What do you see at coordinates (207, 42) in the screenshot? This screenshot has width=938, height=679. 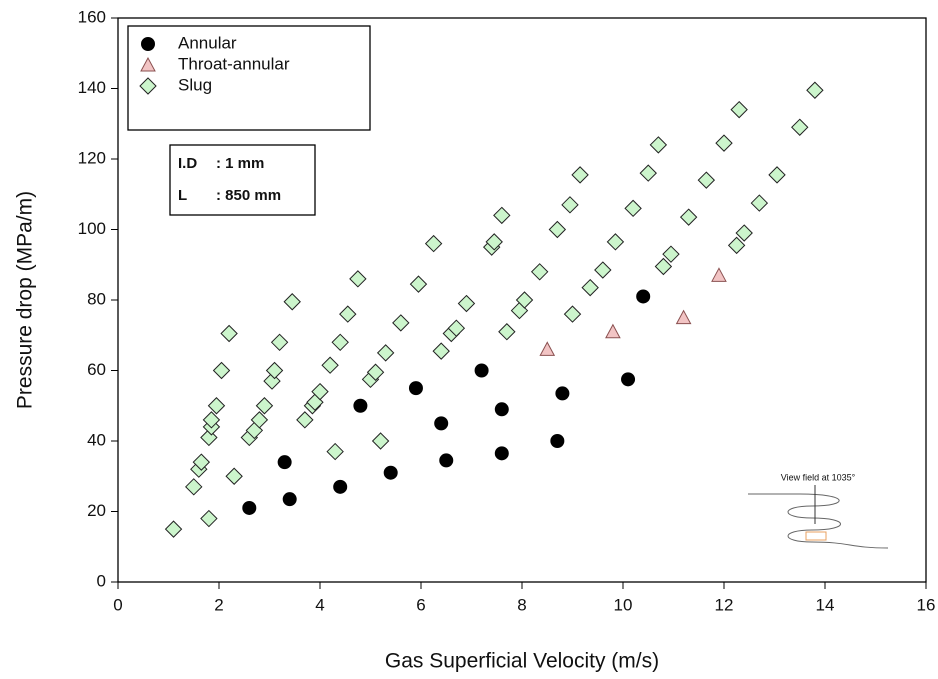 I see `legend-label: Annular` at bounding box center [207, 42].